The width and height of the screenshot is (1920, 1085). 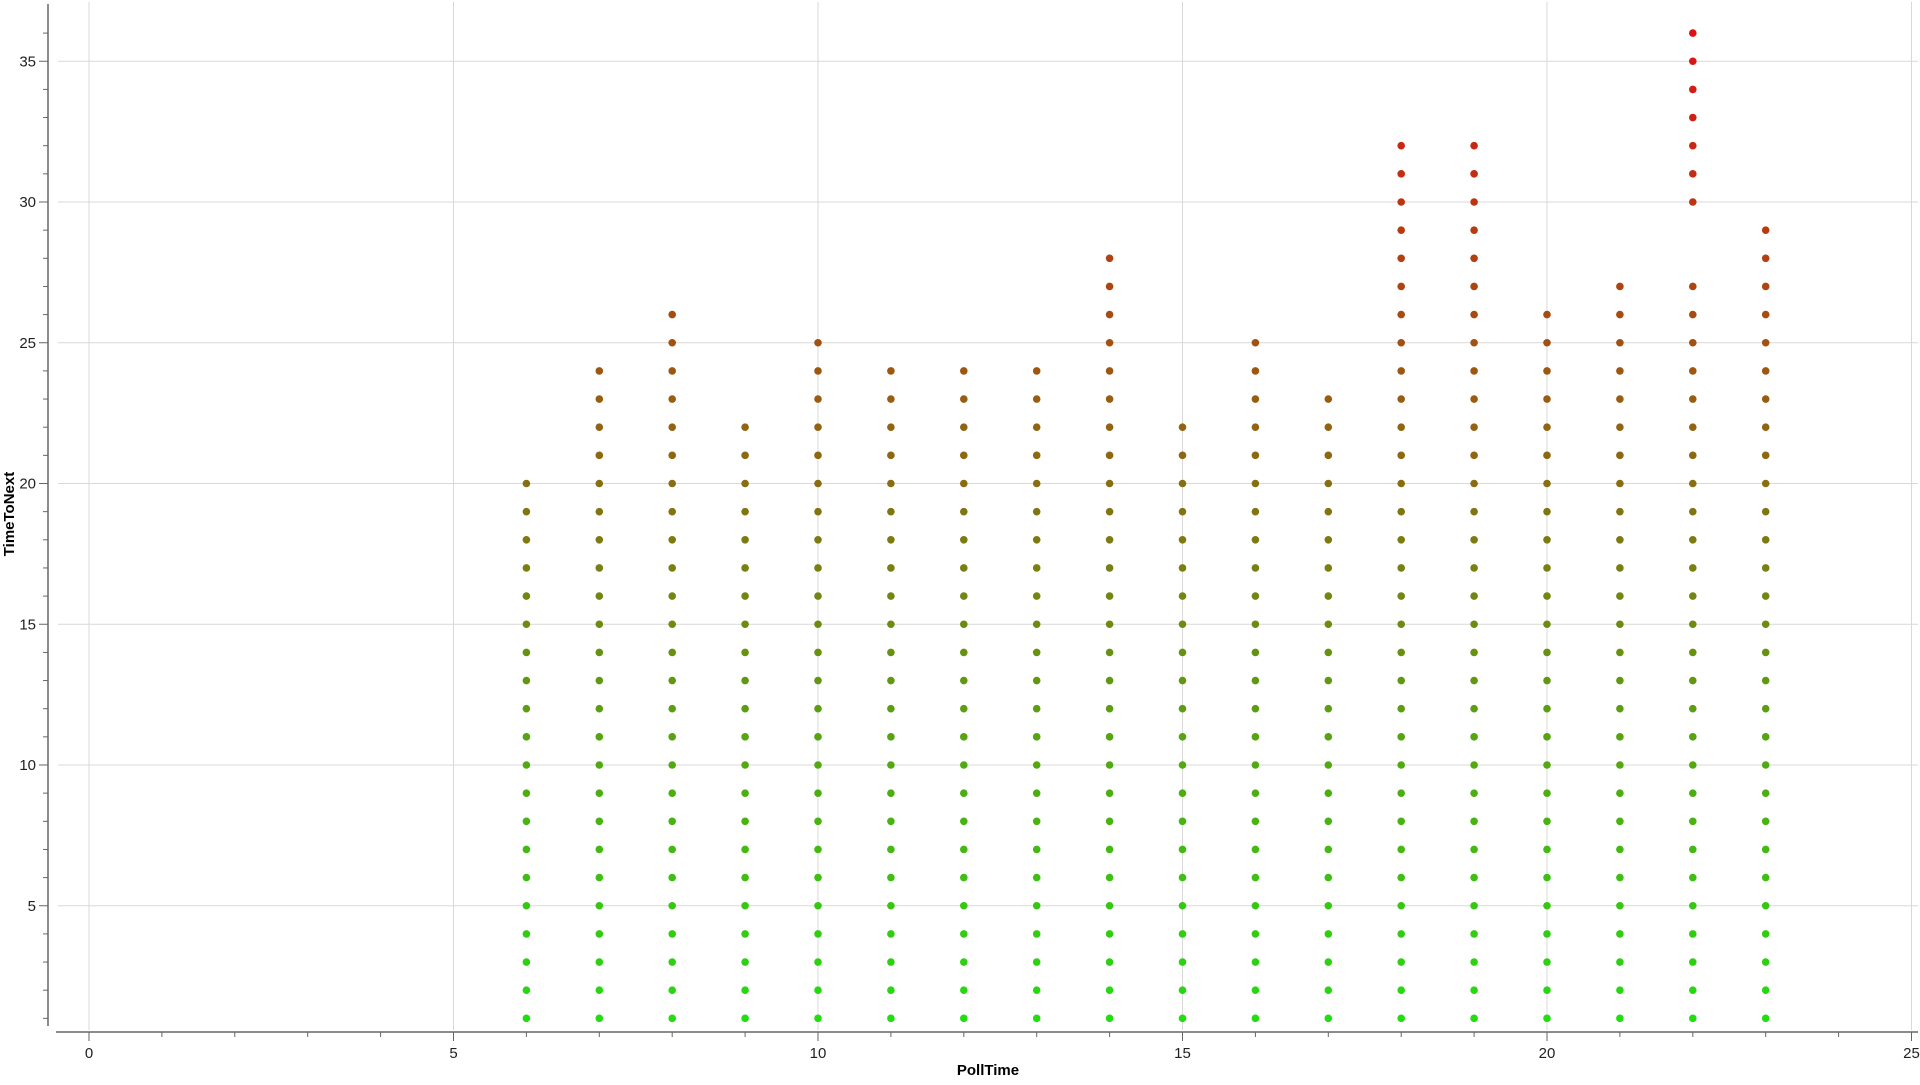 I want to click on x-tick-label: 15, so click(x=1182, y=1053).